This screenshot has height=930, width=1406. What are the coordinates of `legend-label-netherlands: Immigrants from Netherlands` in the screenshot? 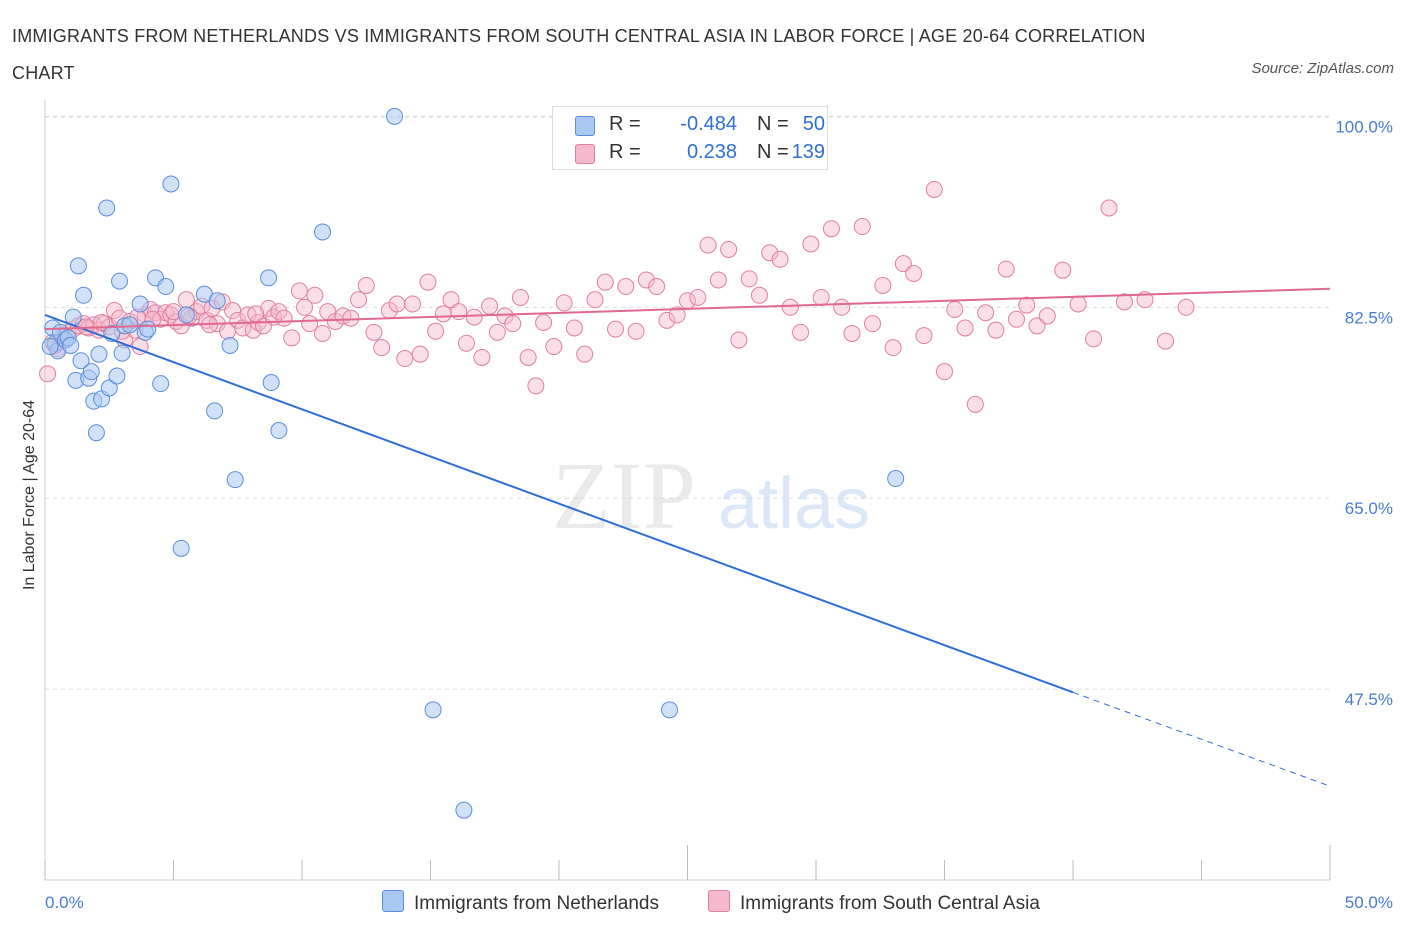 It's located at (536, 903).